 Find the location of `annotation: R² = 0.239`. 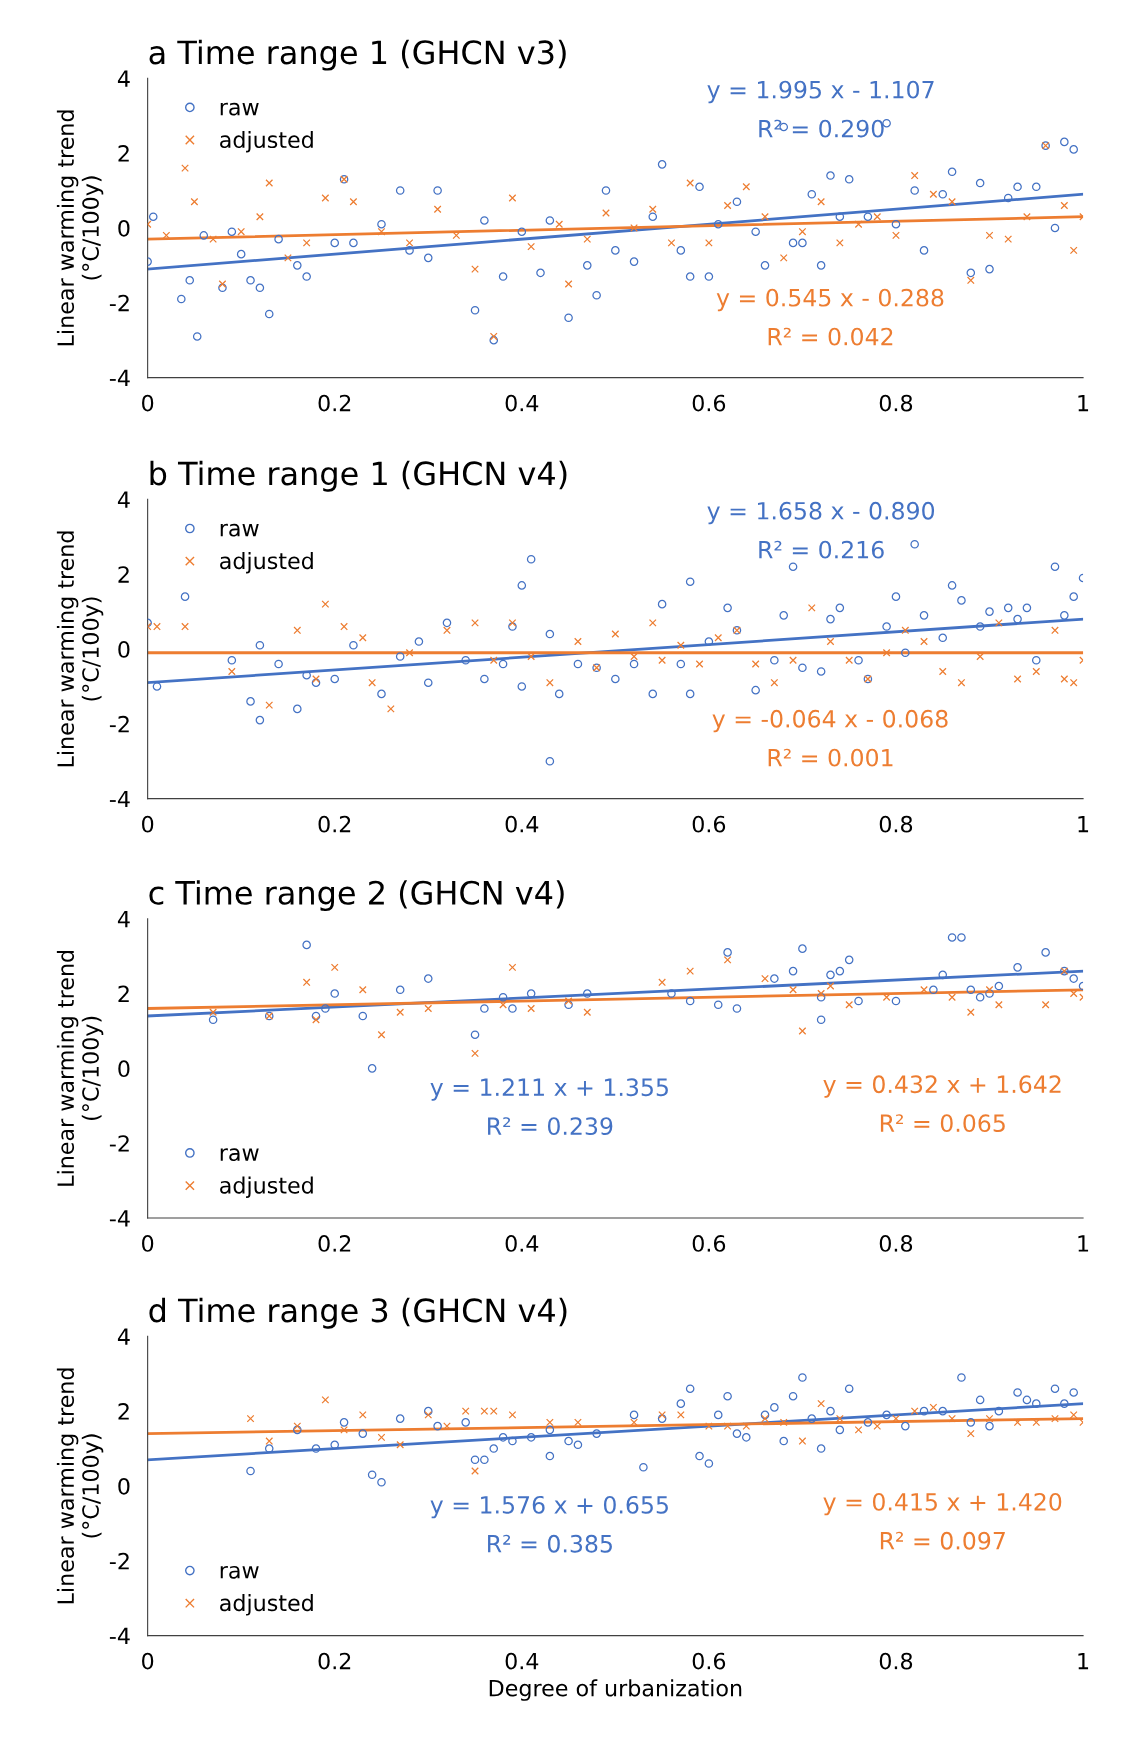

annotation: R² = 0.239 is located at coordinates (550, 1126).